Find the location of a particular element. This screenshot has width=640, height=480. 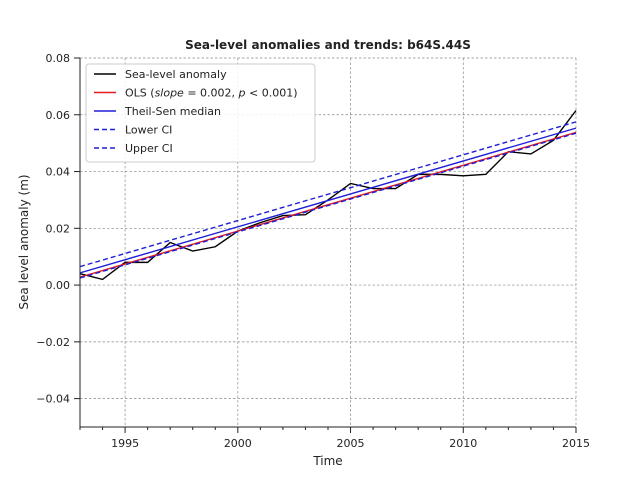

y-tick-label: 0.00 is located at coordinates (58, 285).